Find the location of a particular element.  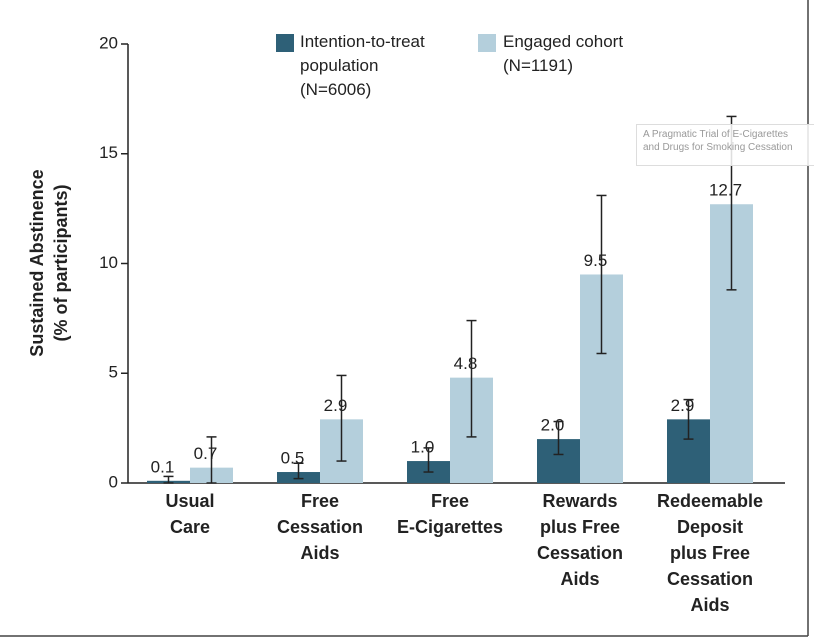

value-label: 9.5 is located at coordinates (596, 260).